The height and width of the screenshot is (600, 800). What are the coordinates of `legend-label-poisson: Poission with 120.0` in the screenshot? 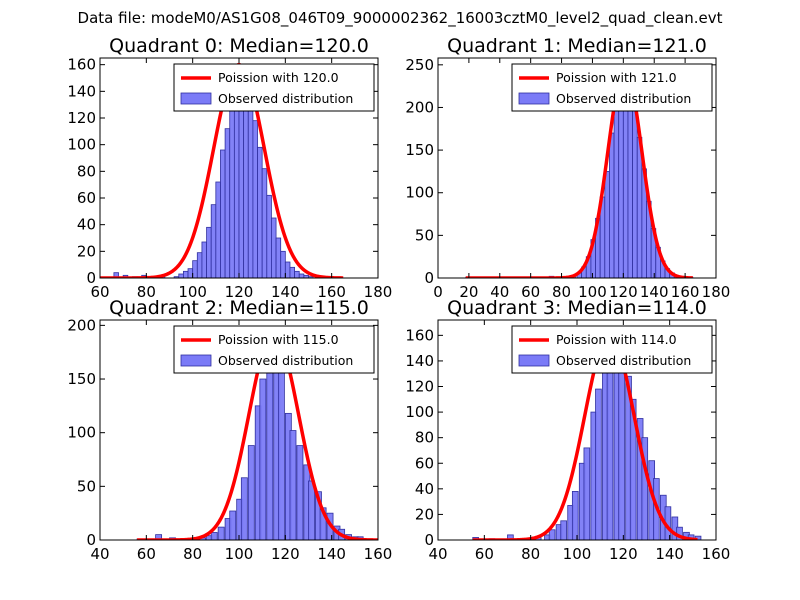 It's located at (278, 77).